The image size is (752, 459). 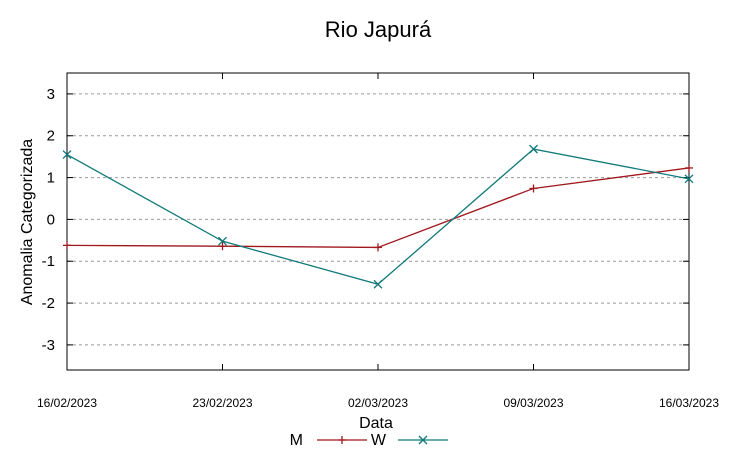 What do you see at coordinates (48, 303) in the screenshot?
I see `y-tick-label: -2` at bounding box center [48, 303].